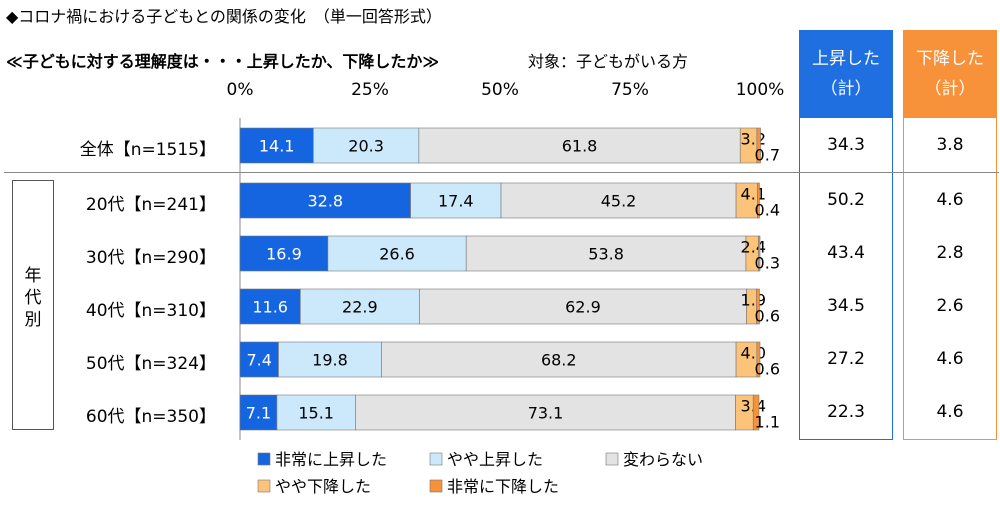 The height and width of the screenshot is (507, 1000). I want to click on data-label: 14.1, so click(277, 146).